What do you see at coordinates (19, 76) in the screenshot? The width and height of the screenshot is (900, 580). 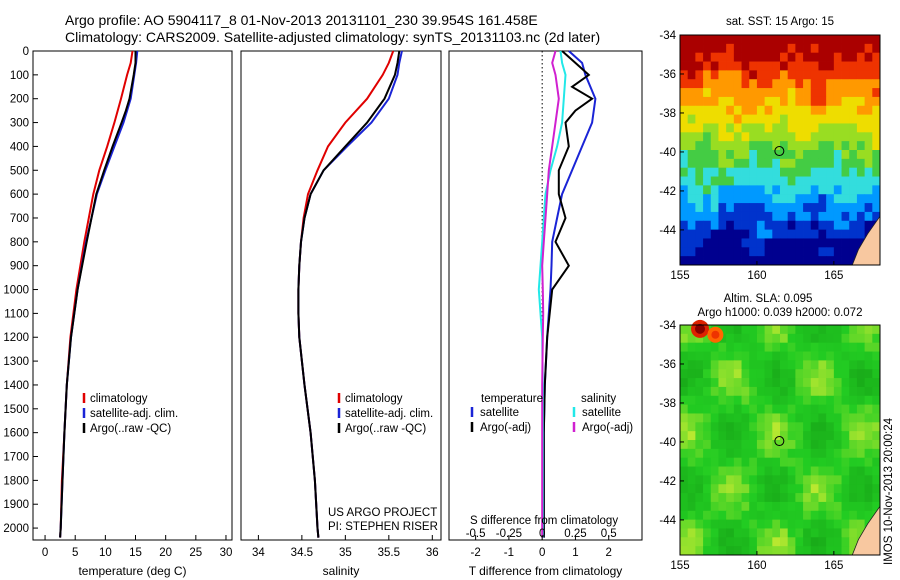 I see `temp-ytick-label-1: 100` at bounding box center [19, 76].